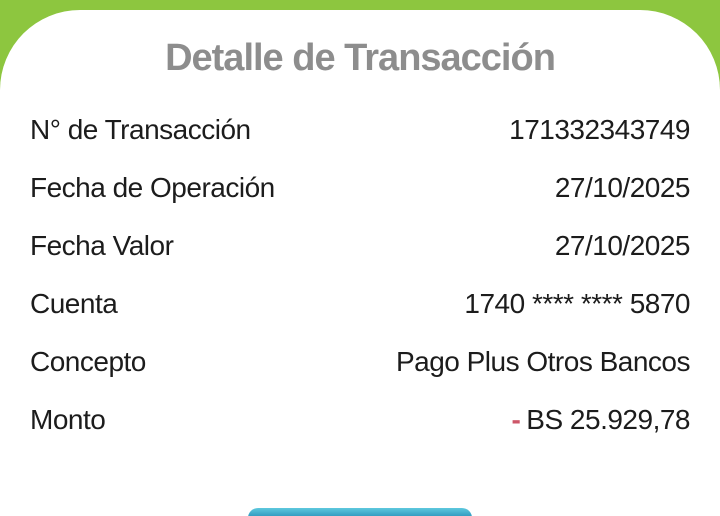 The height and width of the screenshot is (516, 720). I want to click on detail-label: Fecha de Operación, so click(152, 187).